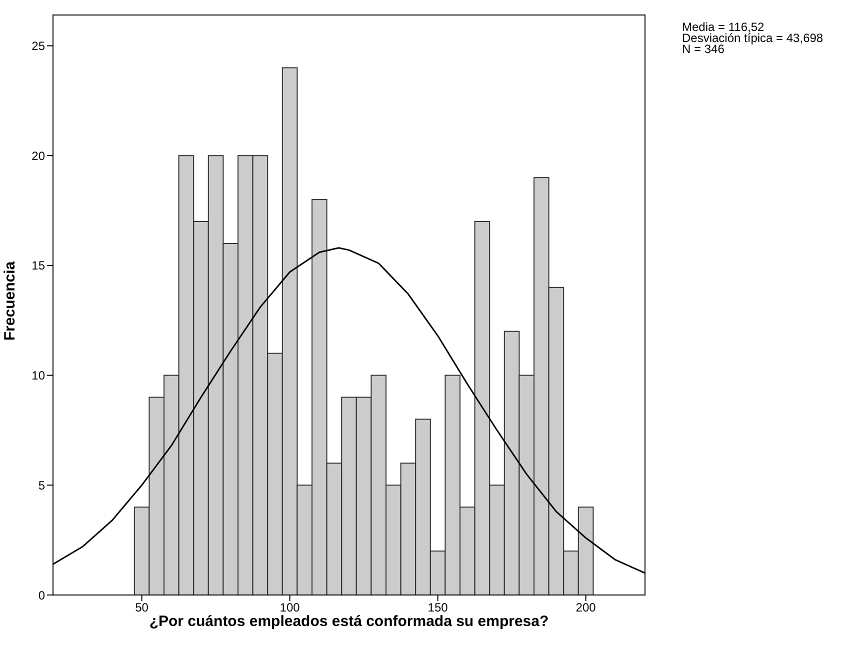 This screenshot has height=652, width=864. Describe the element at coordinates (42, 485) in the screenshot. I see `y-tick-label: 5` at that location.